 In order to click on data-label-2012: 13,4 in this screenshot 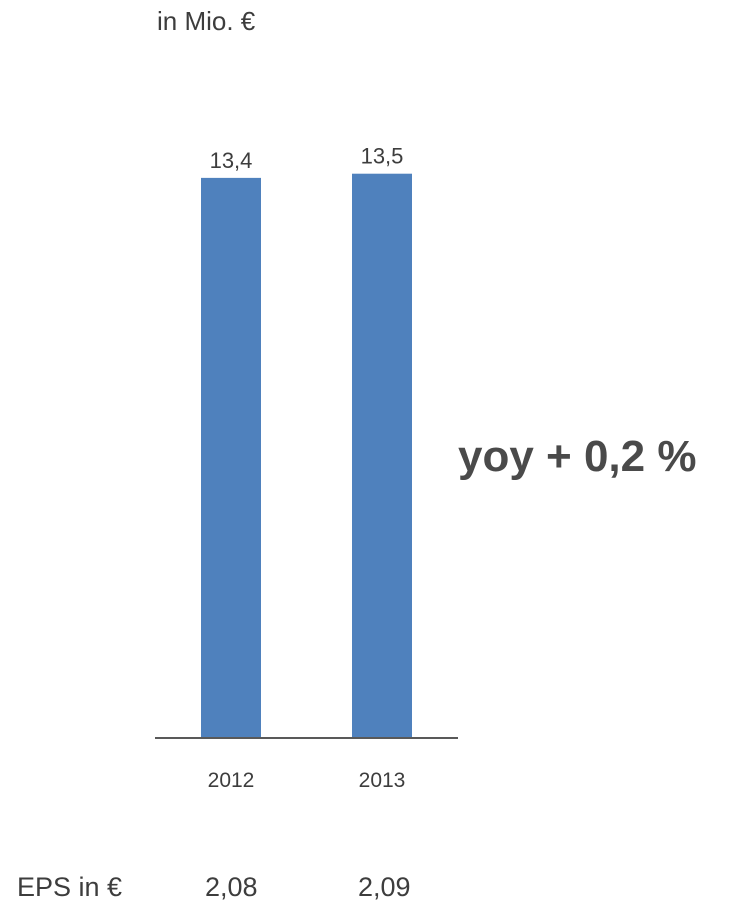, I will do `click(231, 160)`.